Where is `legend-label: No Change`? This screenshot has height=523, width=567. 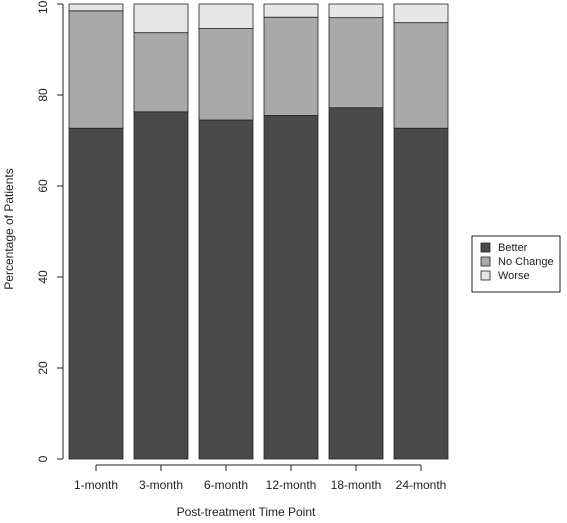
legend-label: No Change is located at coordinates (526, 262).